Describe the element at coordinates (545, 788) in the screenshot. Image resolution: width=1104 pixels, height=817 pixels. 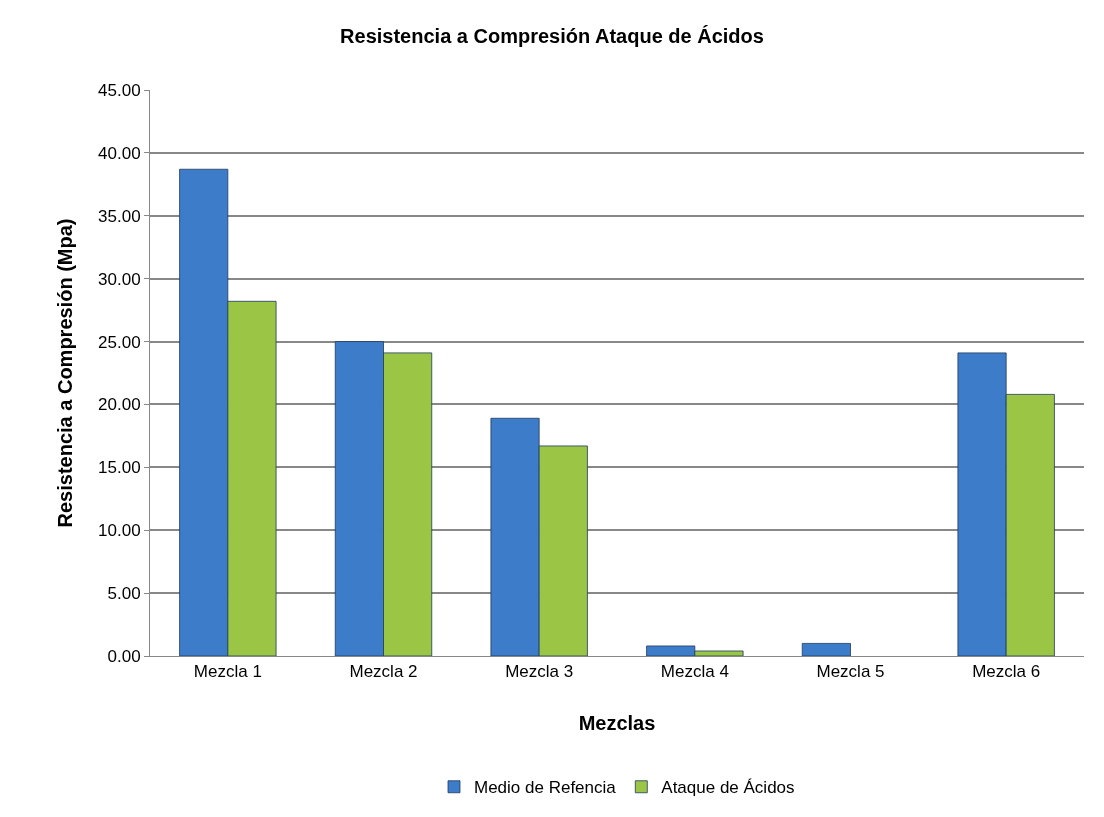
I see `legend-label: Medio de Refencia` at that location.